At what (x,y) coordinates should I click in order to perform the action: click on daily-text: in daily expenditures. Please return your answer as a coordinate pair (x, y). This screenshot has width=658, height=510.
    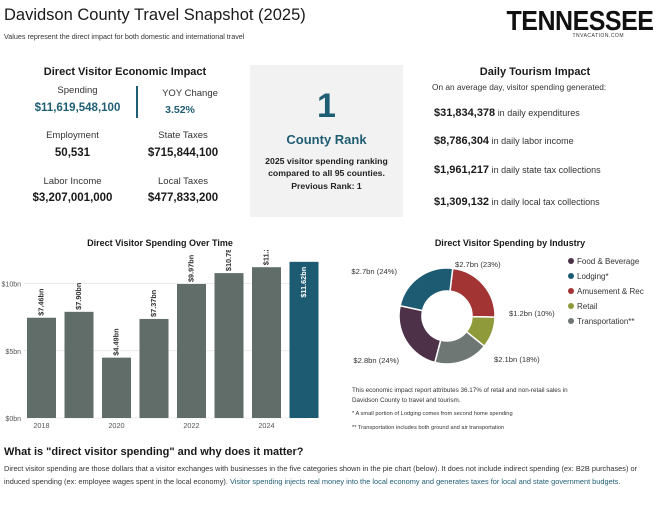
    Looking at the image, I should click on (538, 113).